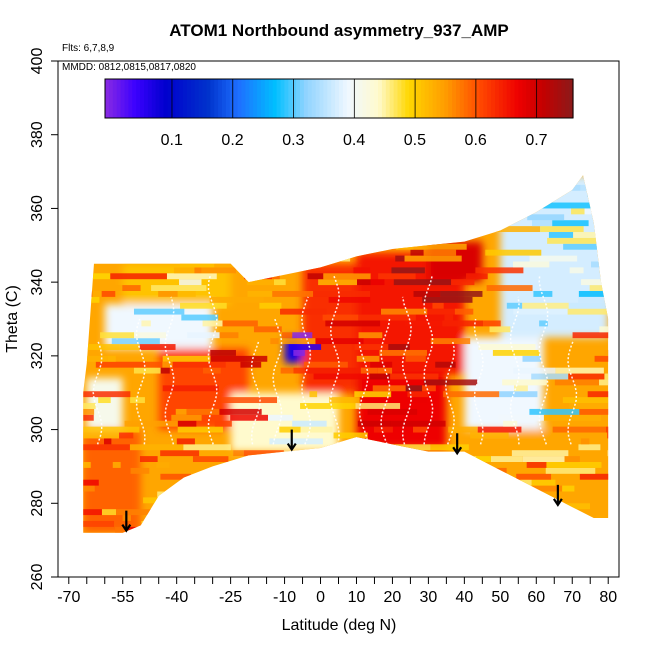  Describe the element at coordinates (284, 597) in the screenshot. I see `x-tick-label: -10` at that location.